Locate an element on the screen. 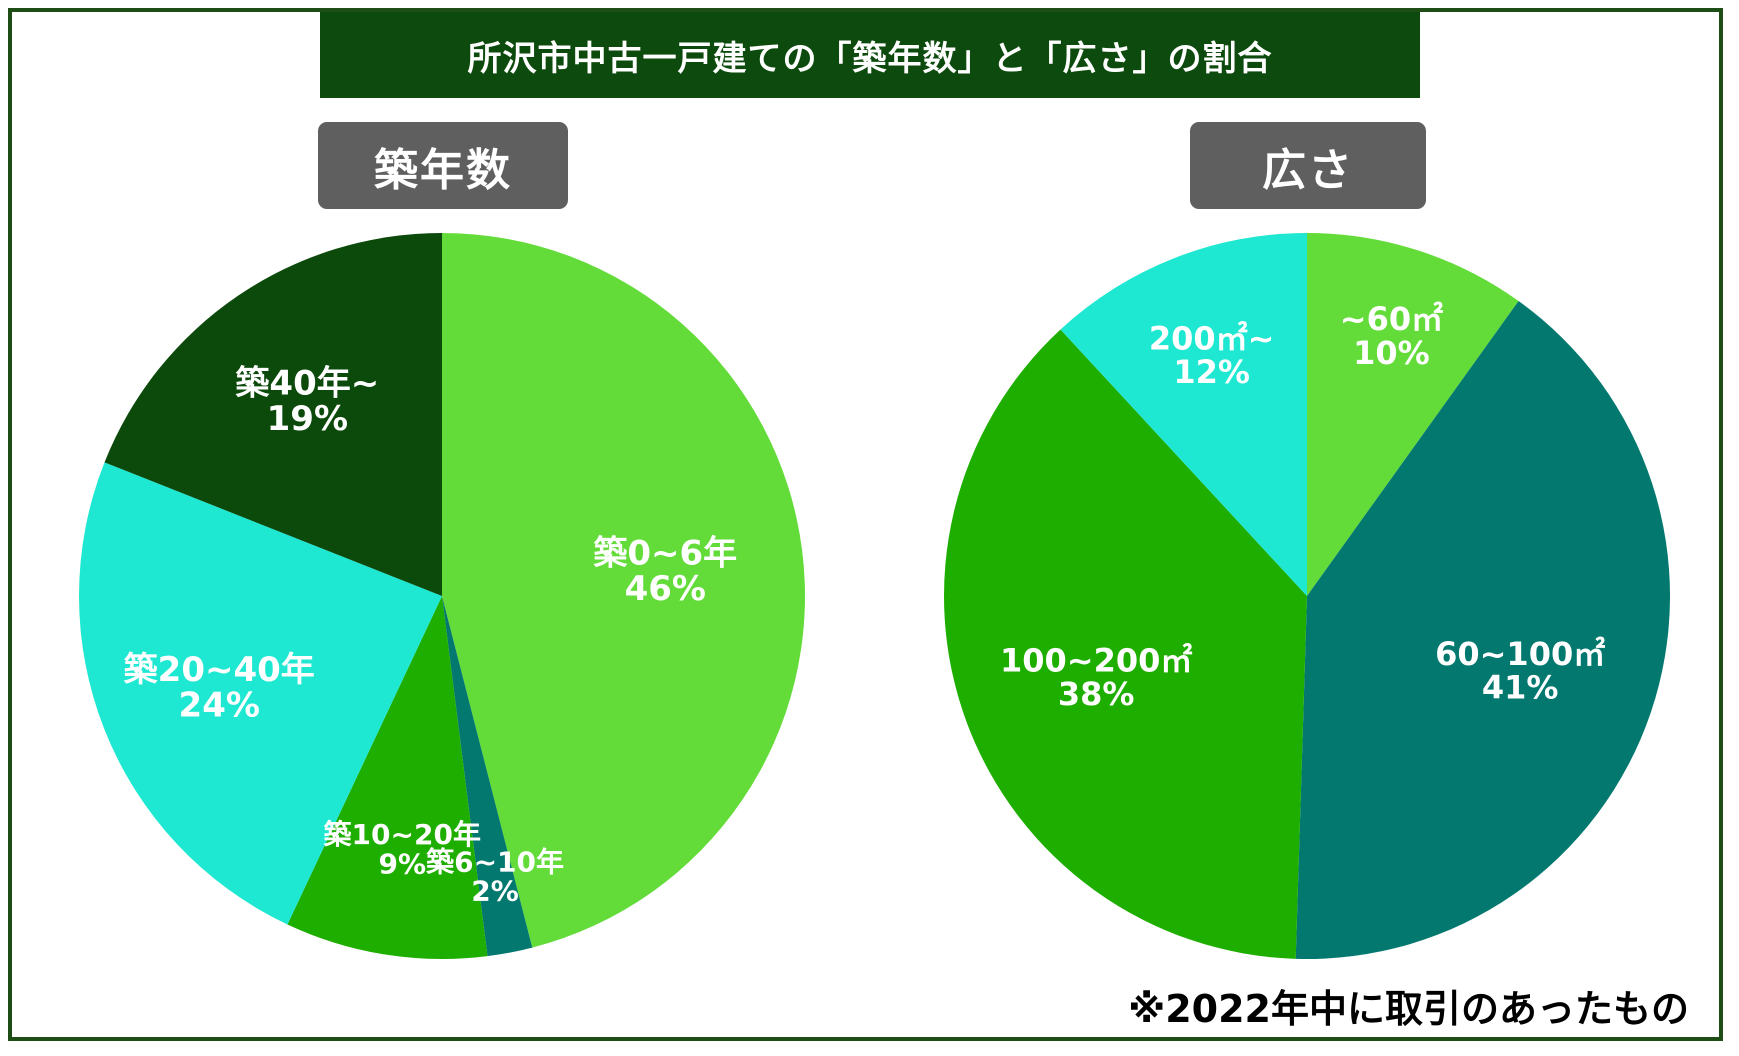 The image size is (1739, 1056). footnote: ※2022年中に取引のあったもの is located at coordinates (1408, 1009).